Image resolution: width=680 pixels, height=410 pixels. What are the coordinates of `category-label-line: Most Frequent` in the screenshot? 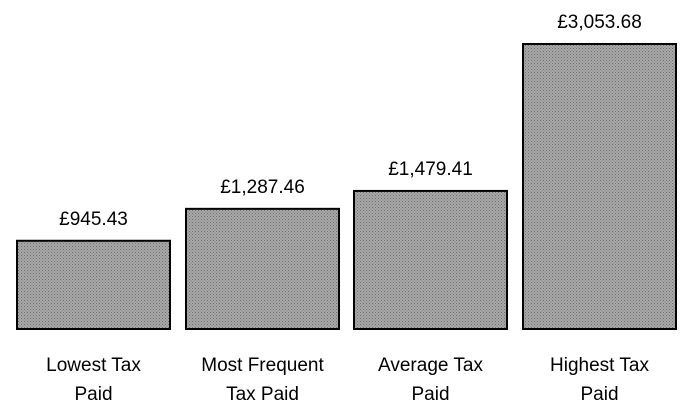 It's located at (262, 365).